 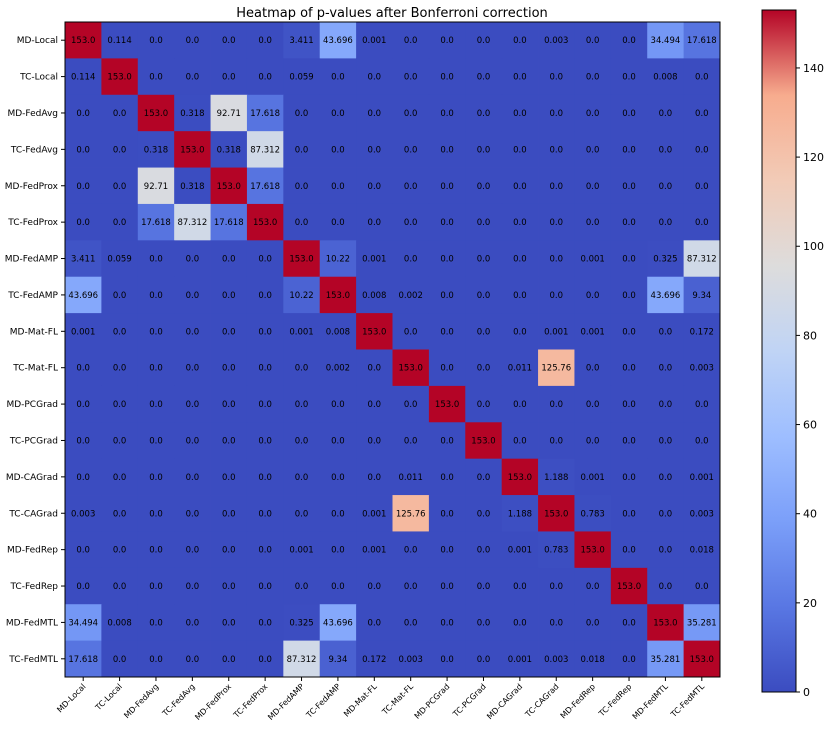 I want to click on cell-value-label: 0.059, so click(x=119, y=260).